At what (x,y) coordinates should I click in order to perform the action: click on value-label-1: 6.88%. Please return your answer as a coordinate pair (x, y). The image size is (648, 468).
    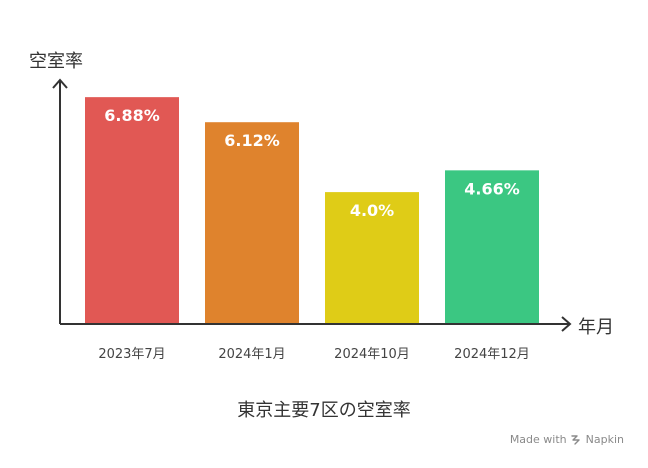
    Looking at the image, I should click on (132, 115).